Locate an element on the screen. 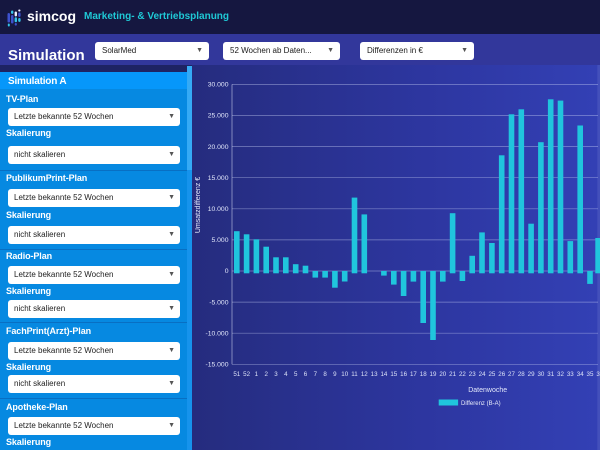 This screenshot has width=600, height=450. svg-text: 31 is located at coordinates (550, 374).